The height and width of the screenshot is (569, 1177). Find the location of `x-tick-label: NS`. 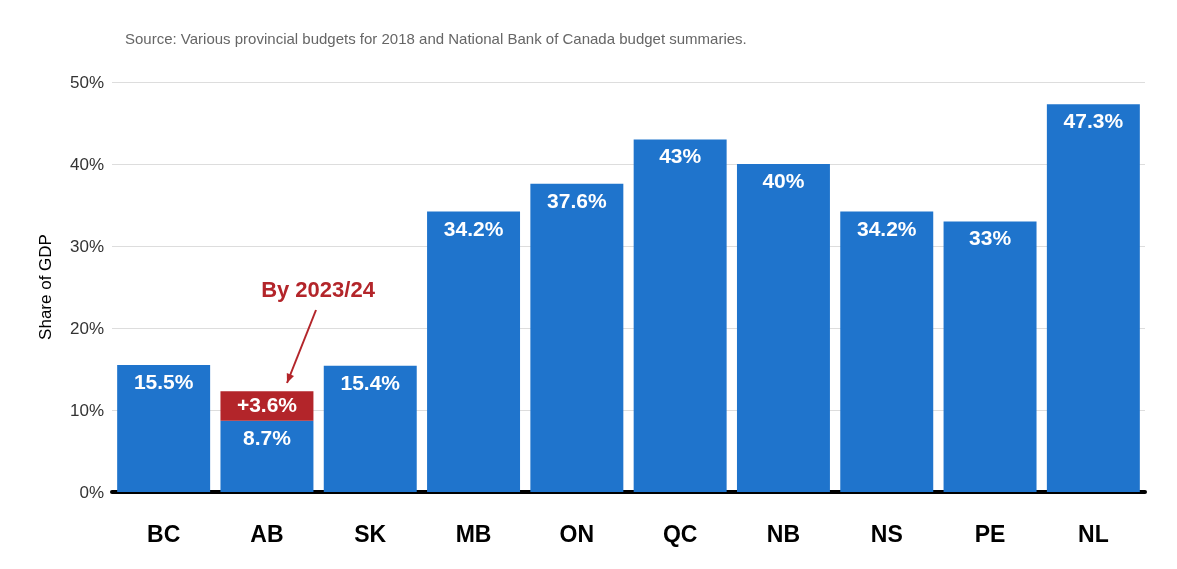

x-tick-label: NS is located at coordinates (886, 533).